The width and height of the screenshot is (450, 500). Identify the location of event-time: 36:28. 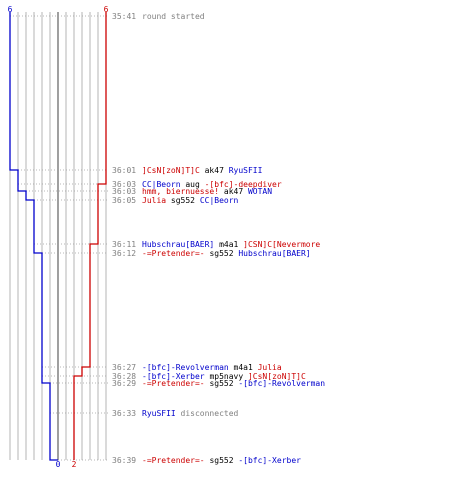
(124, 376).